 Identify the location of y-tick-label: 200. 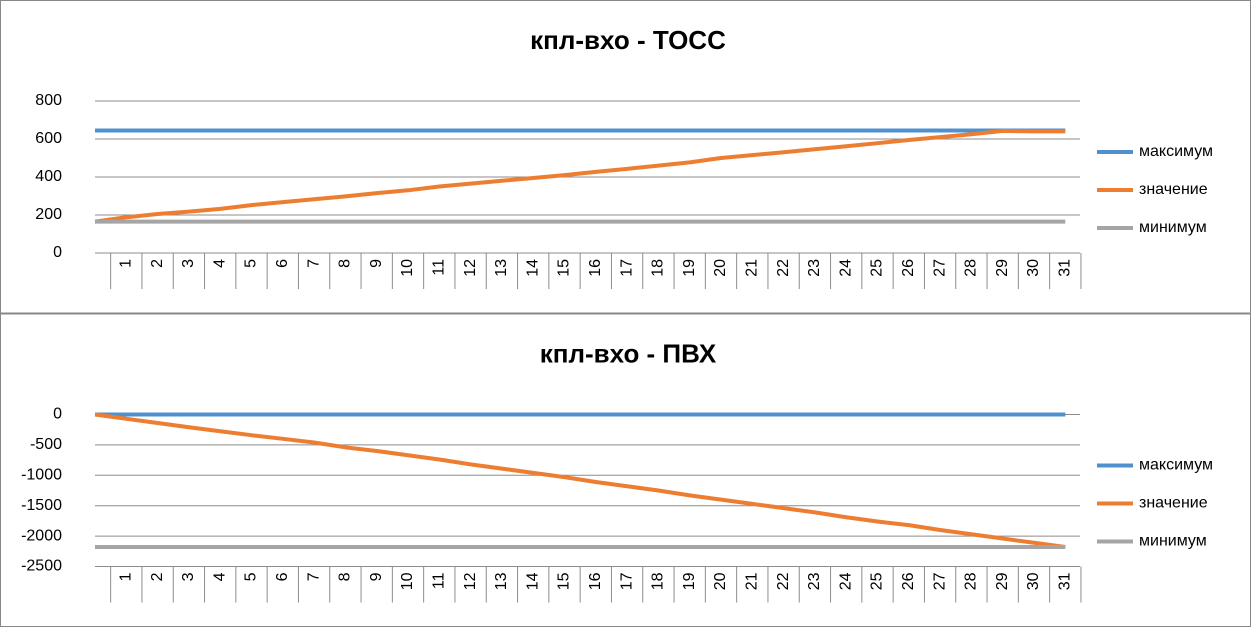
(48, 214).